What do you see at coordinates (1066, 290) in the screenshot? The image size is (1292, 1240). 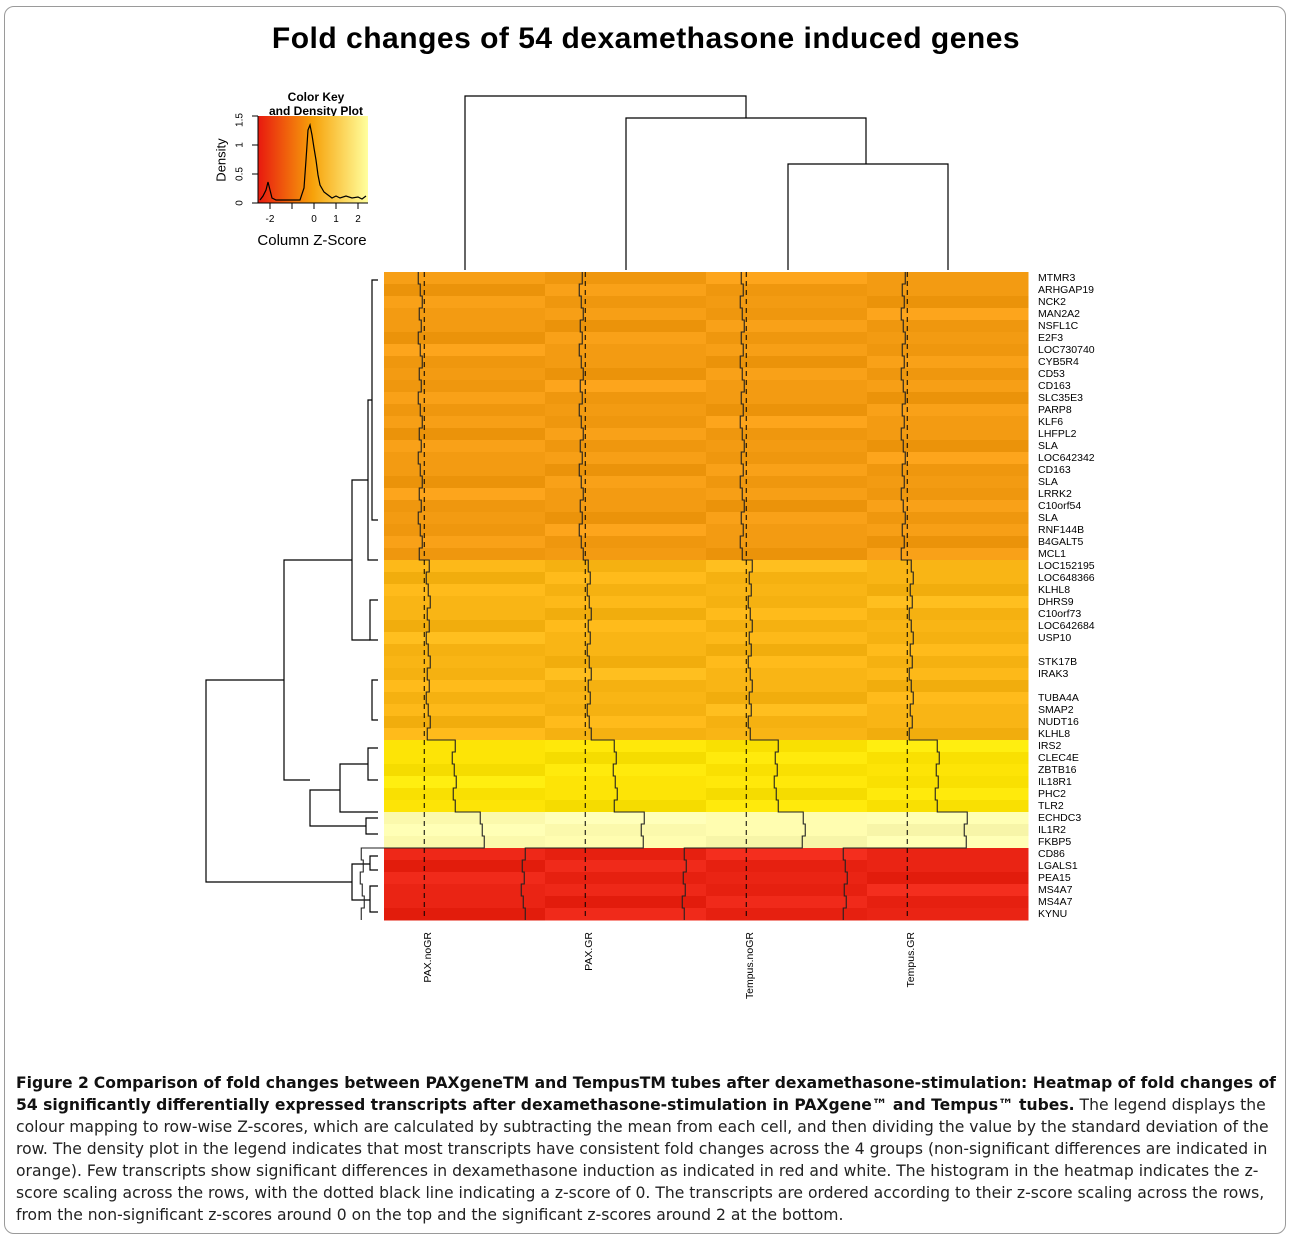 I see `row-label: ARHGAP19` at bounding box center [1066, 290].